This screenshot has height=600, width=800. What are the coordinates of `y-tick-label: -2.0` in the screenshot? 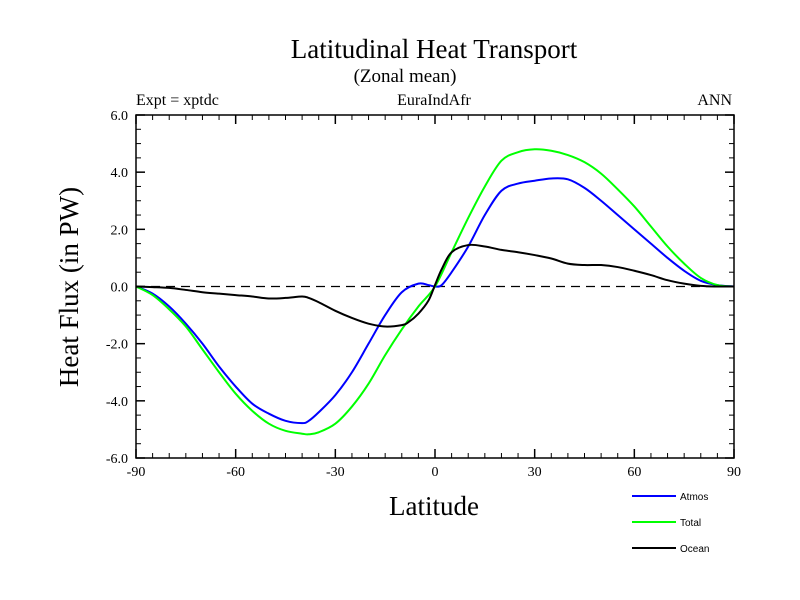 It's located at (117, 345).